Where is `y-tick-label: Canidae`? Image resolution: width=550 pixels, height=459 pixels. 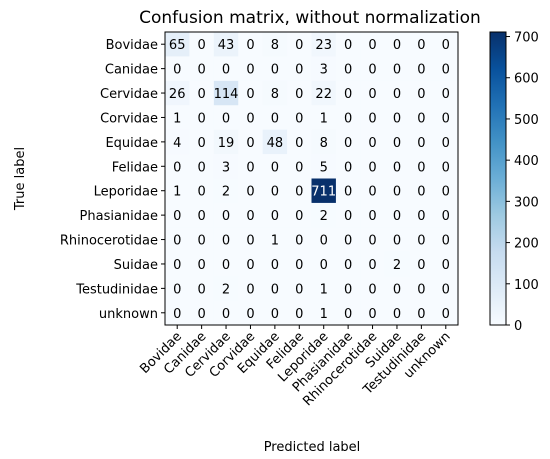
y-tick-label: Canidae is located at coordinates (131, 70).